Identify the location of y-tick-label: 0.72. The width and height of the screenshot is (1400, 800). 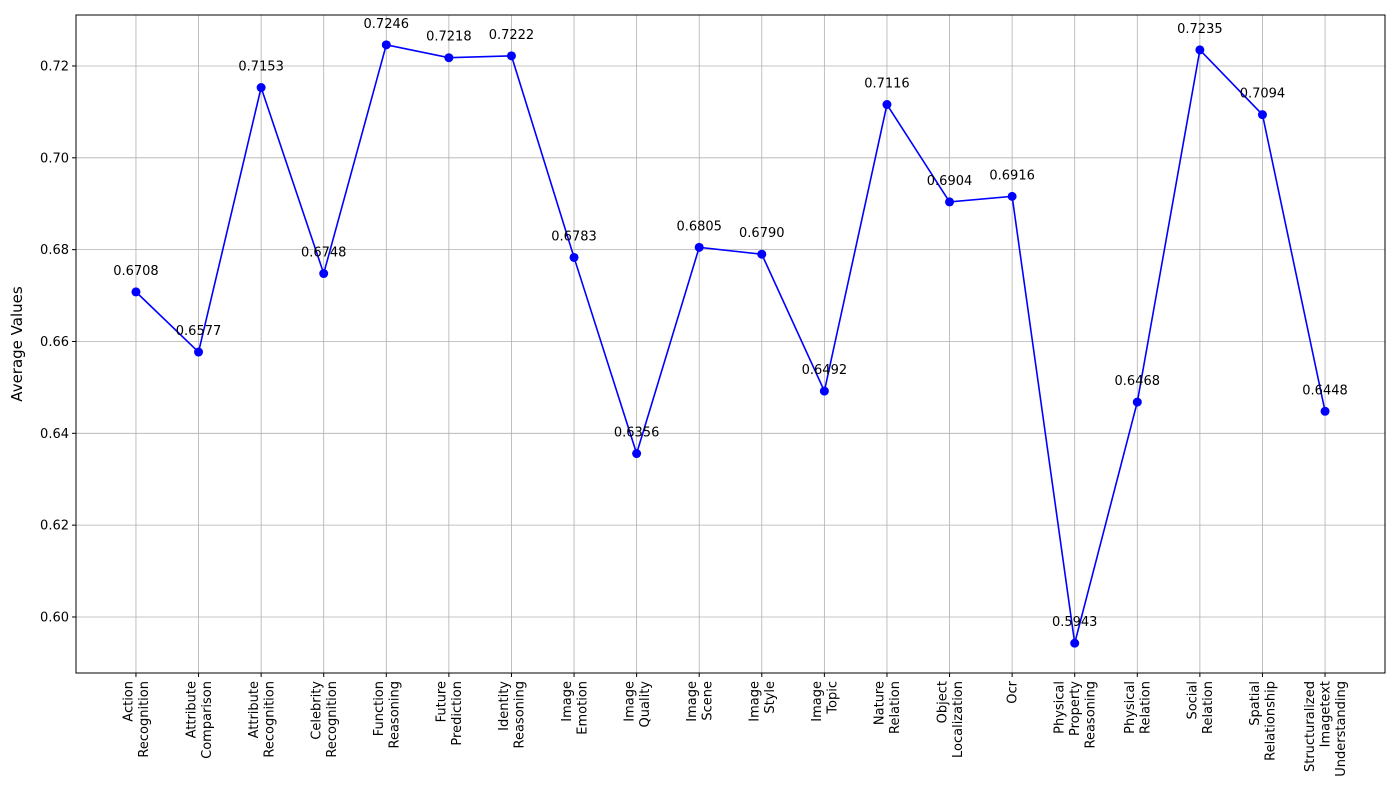
(54, 66).